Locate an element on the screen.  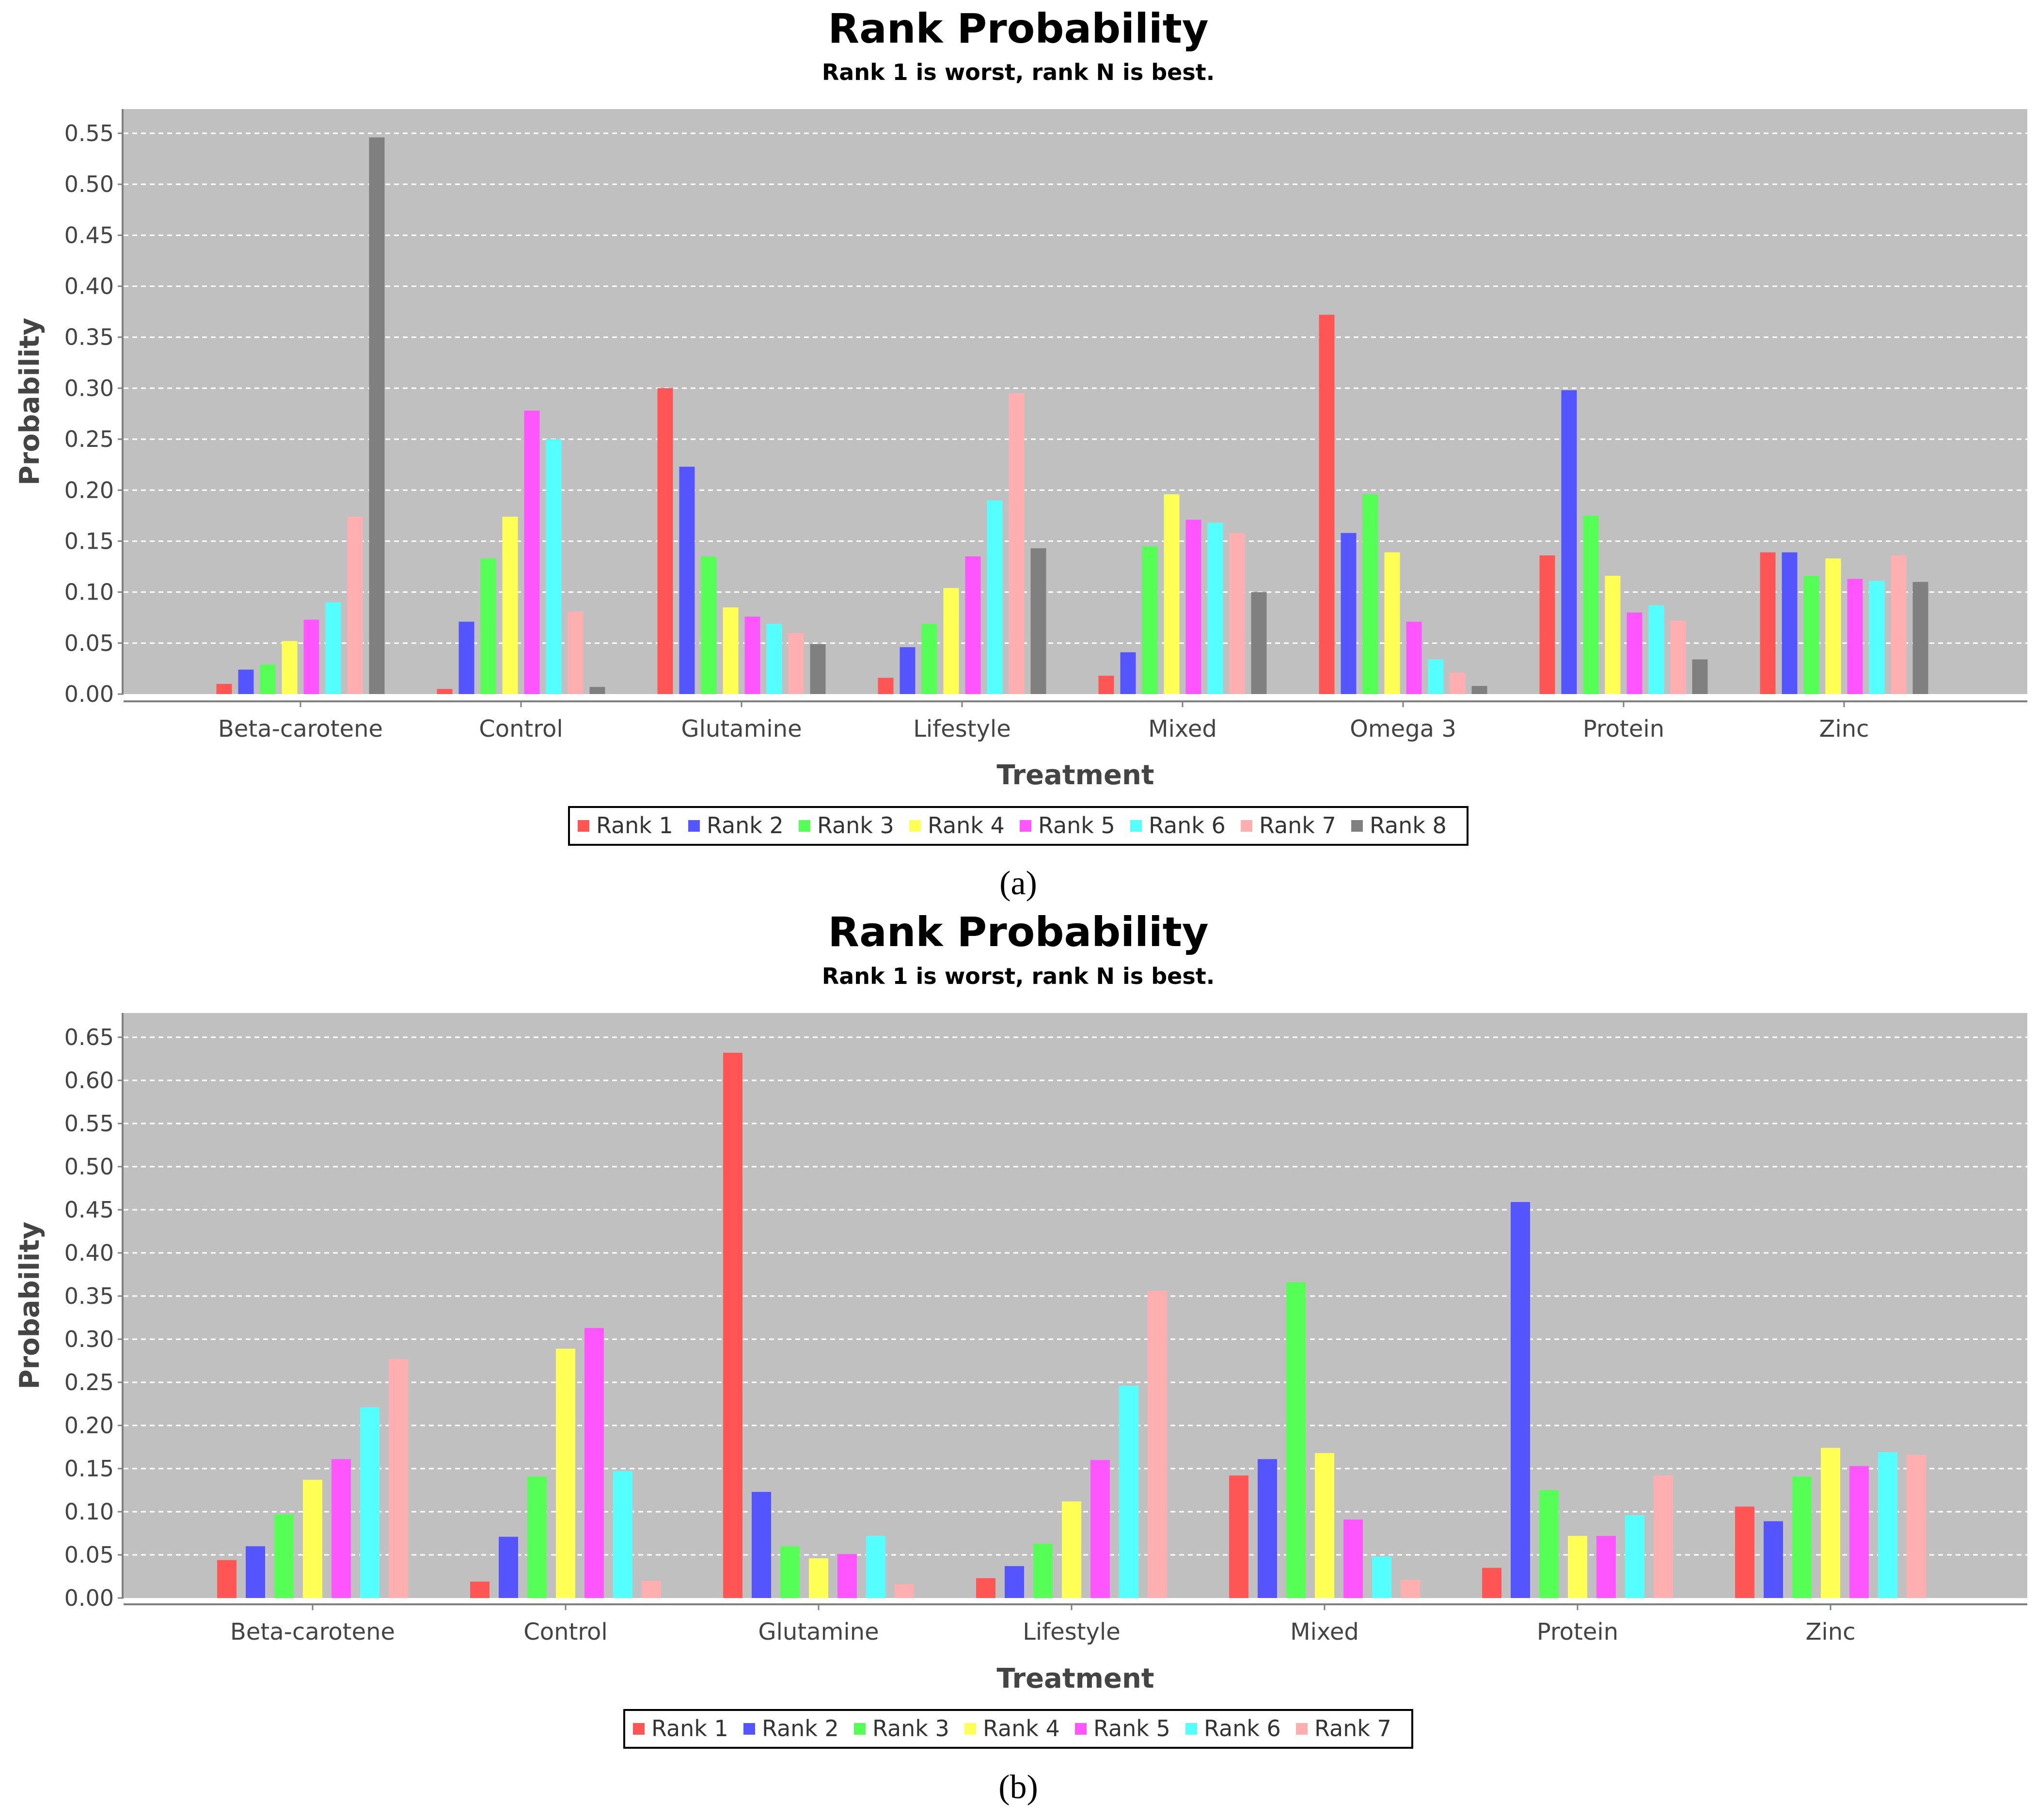
legend-label-rank-2: Rank 2 is located at coordinates (745, 826).